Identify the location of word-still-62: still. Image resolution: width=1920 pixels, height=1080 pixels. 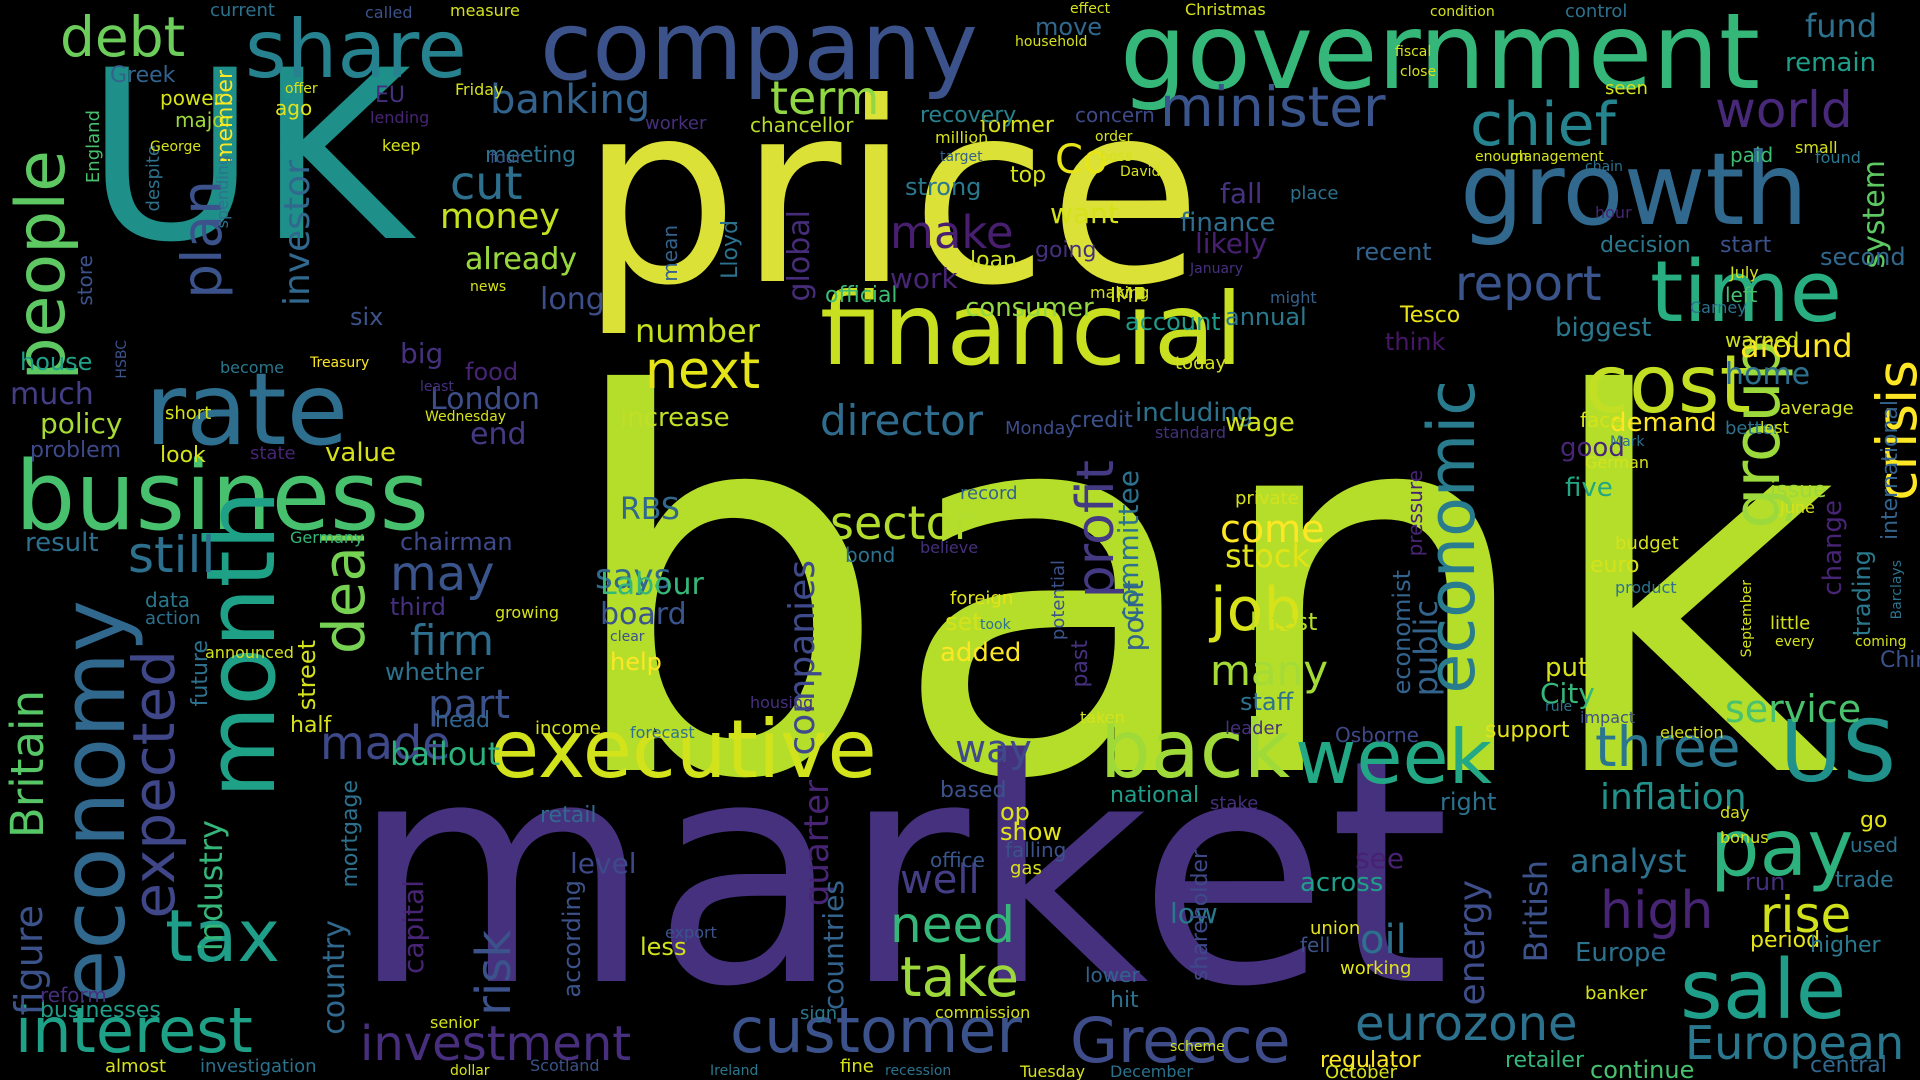
(172, 555).